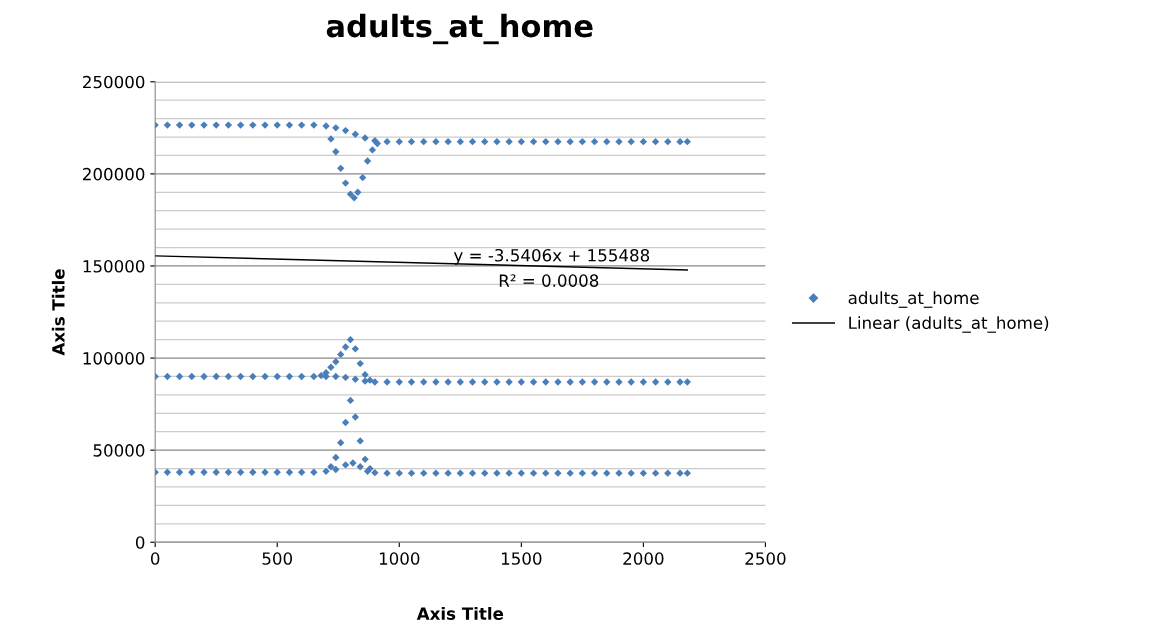 This screenshot has width=1158, height=644. Describe the element at coordinates (114, 82) in the screenshot. I see `y-tick-label: 250000` at that location.